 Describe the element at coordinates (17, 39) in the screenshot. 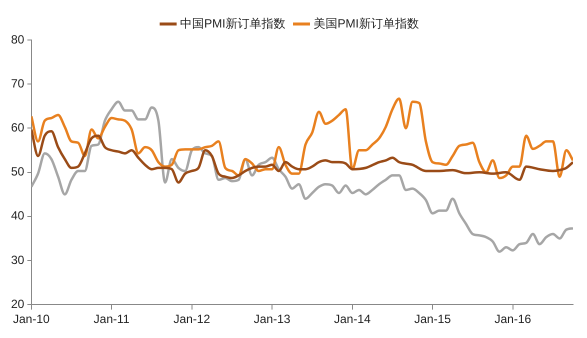

I see `y-tick-label: 80` at that location.